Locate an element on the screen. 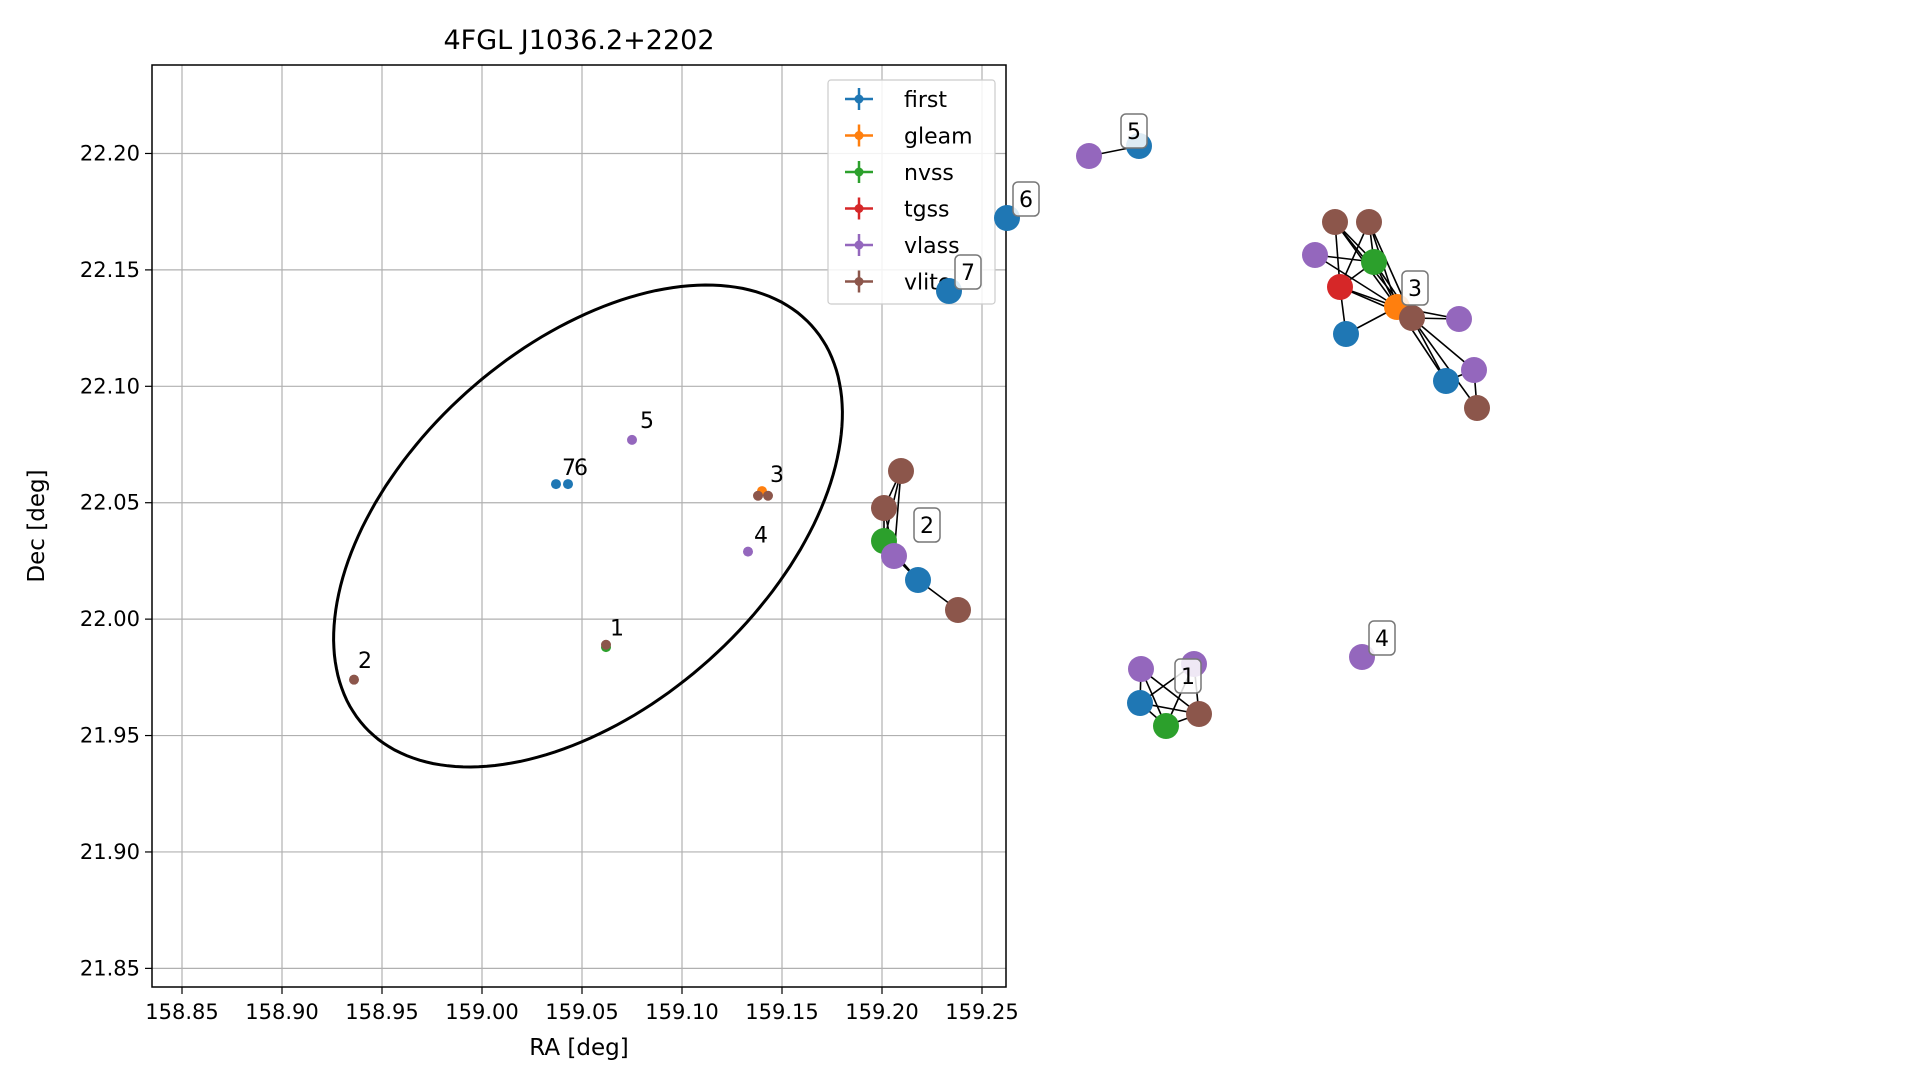  y-tick-label: 21.90 is located at coordinates (110, 852).